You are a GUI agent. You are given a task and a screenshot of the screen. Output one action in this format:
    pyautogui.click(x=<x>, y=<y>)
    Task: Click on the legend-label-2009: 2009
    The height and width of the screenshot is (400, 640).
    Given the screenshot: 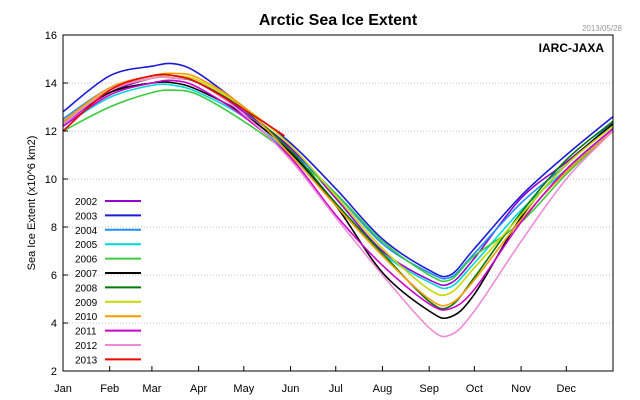 What is the action you would take?
    pyautogui.click(x=86, y=303)
    